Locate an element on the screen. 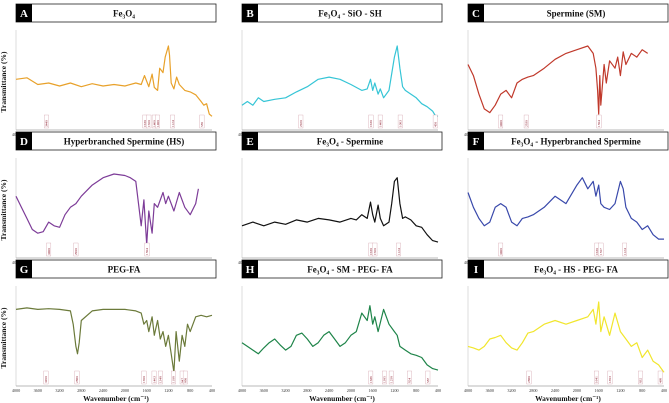 This screenshot has width=669, height=403. peak-label: 1400 is located at coordinates (158, 123).